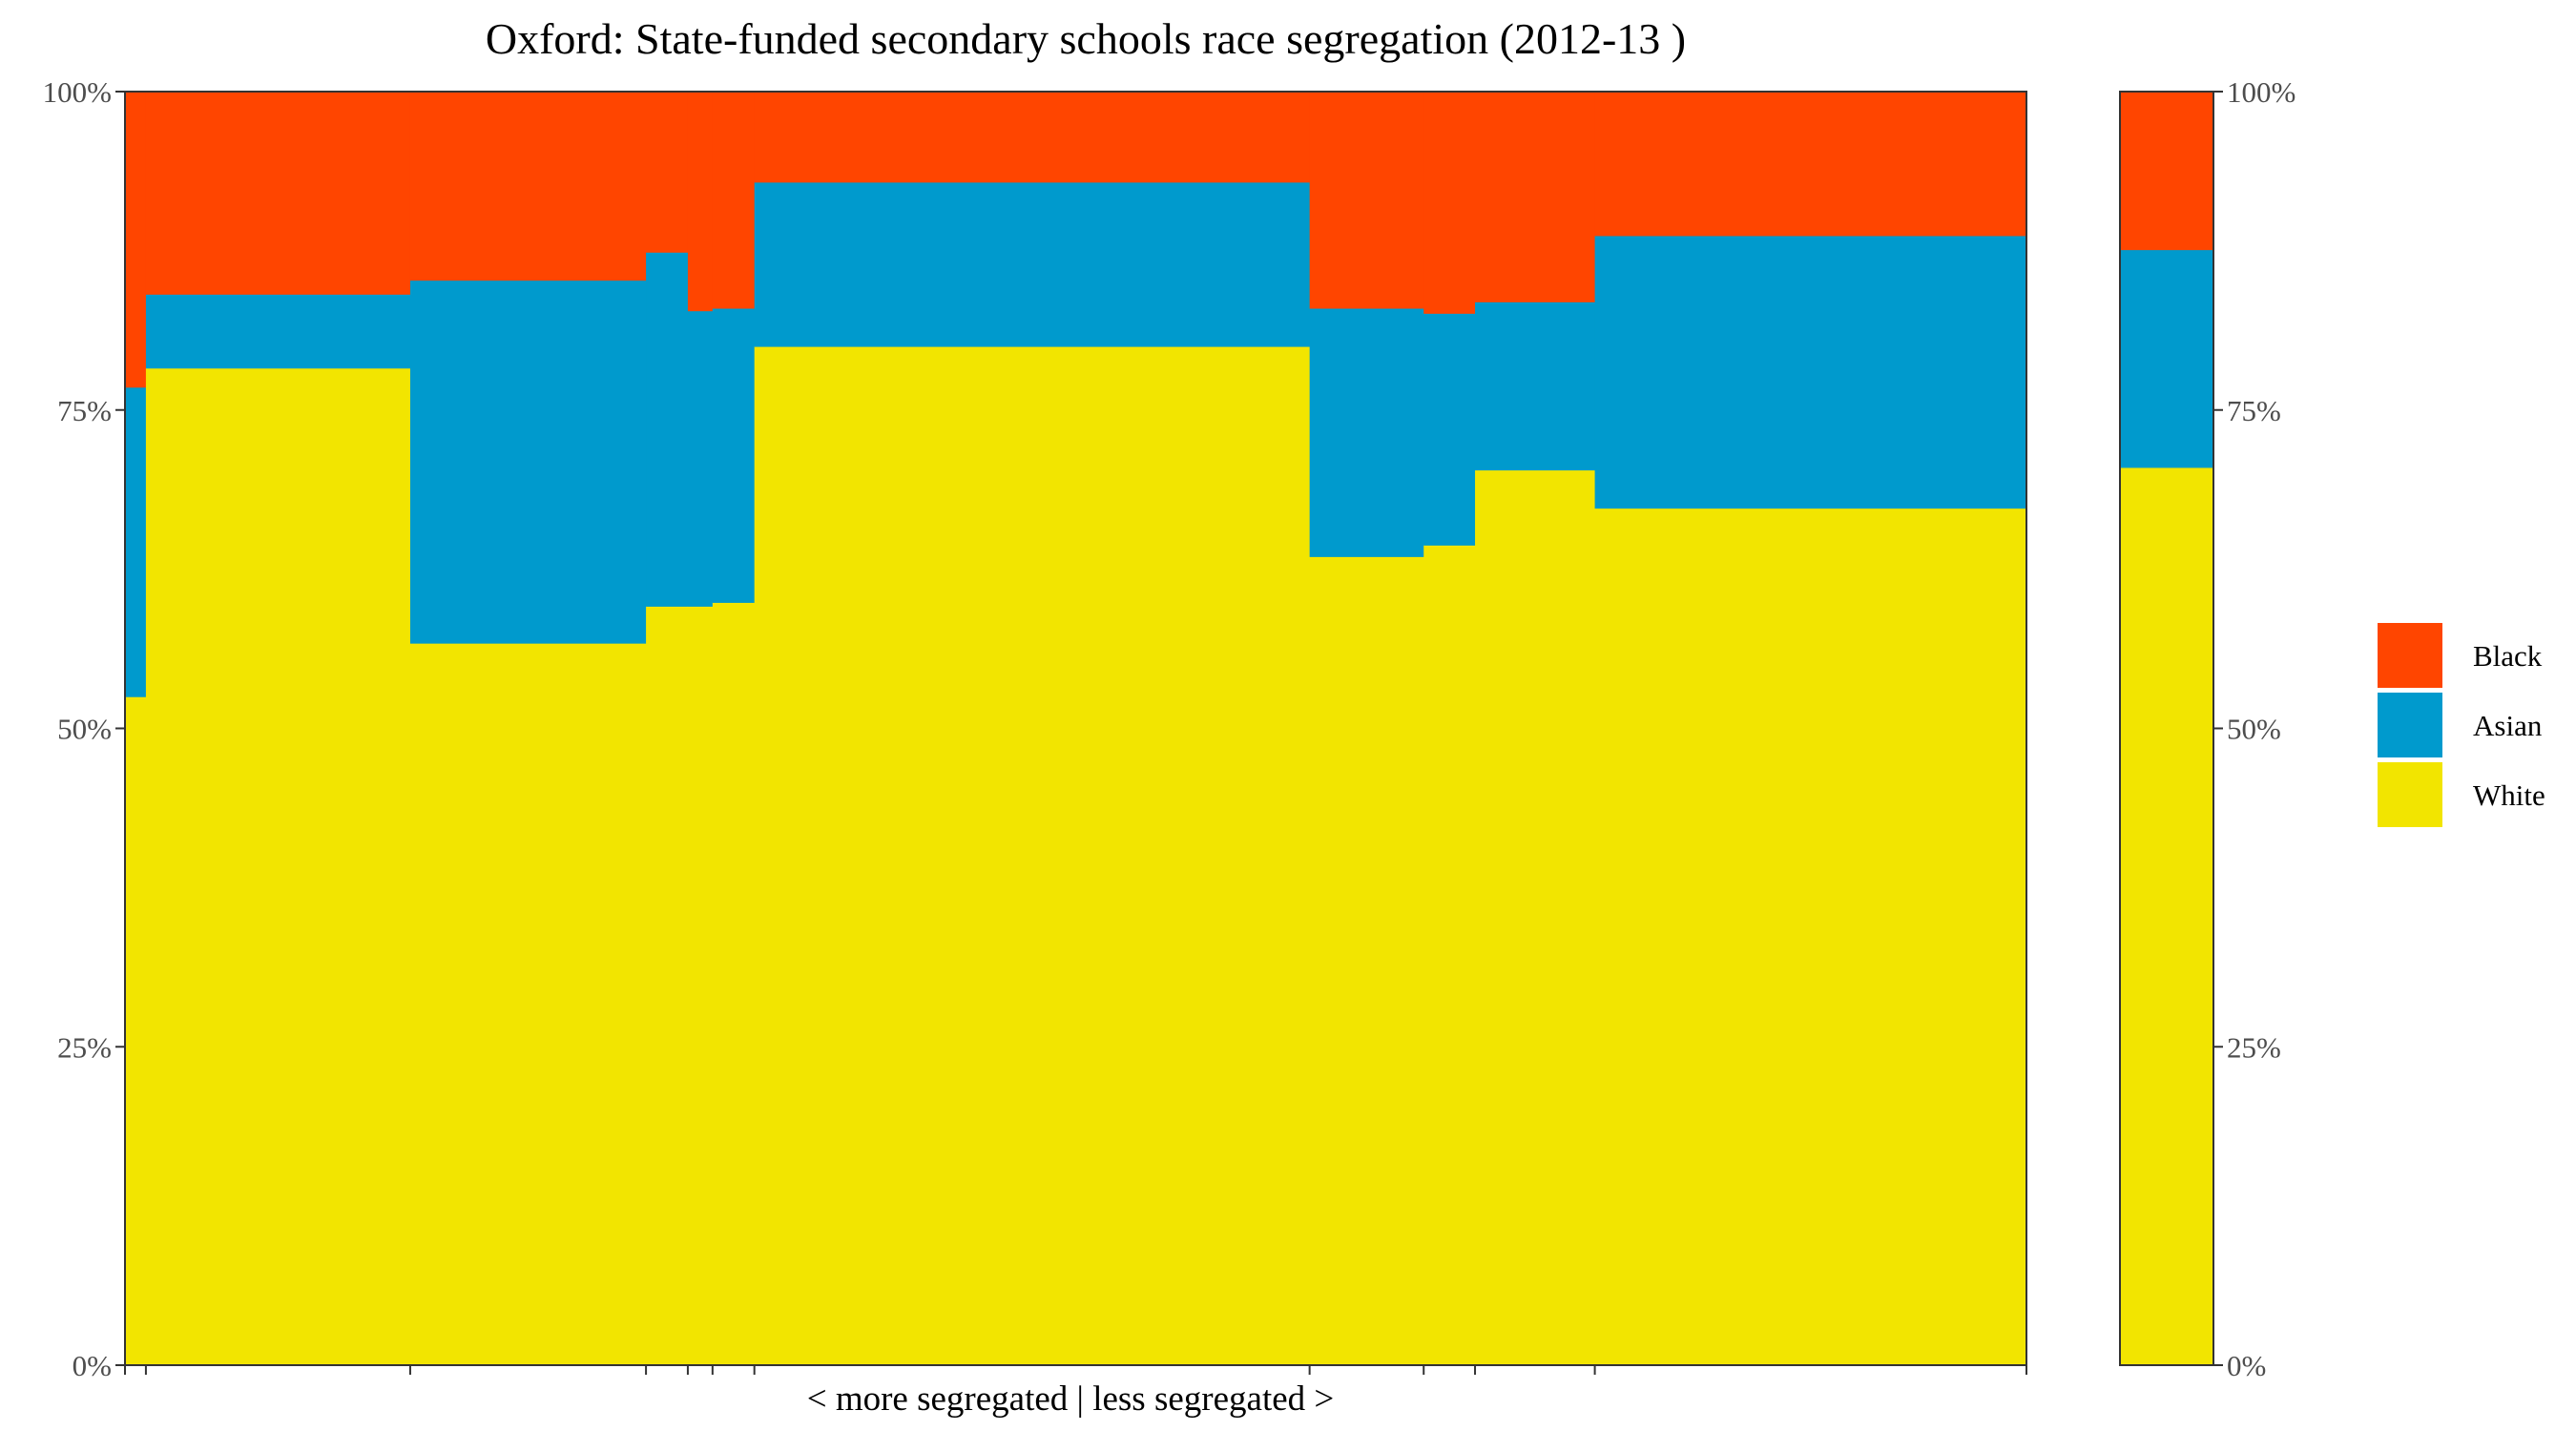 This screenshot has height=1431, width=2576. Describe the element at coordinates (1535, 917) in the screenshot. I see `school-10-bar-white` at that location.